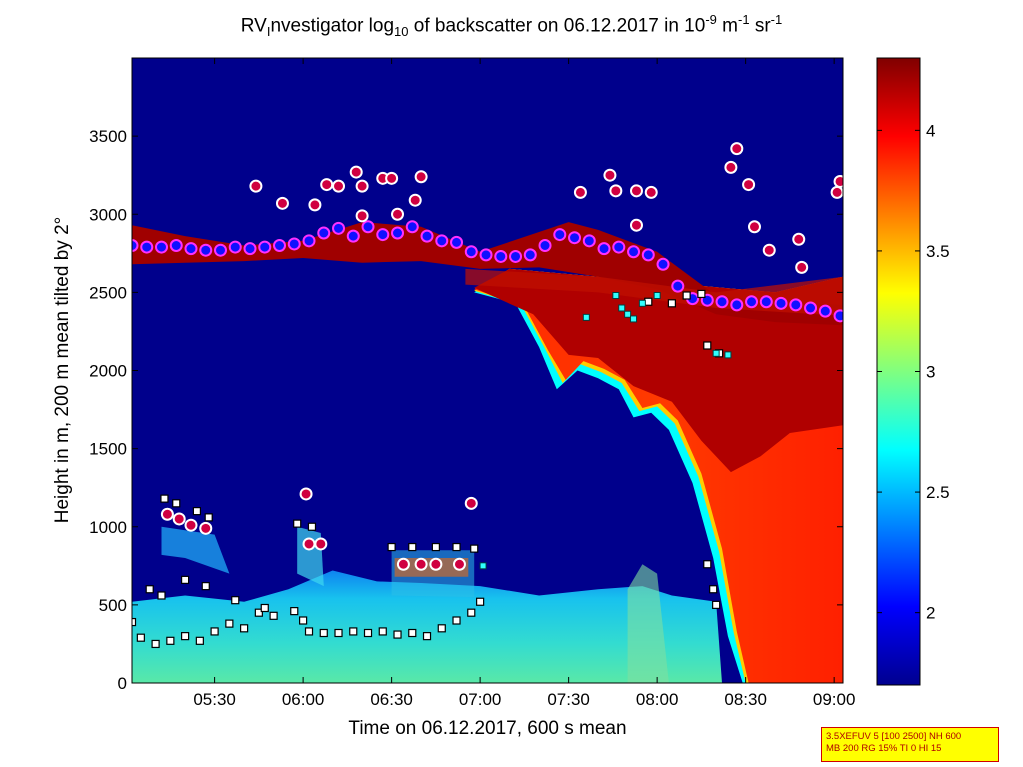  Describe the element at coordinates (930, 372) in the screenshot. I see `colorbar-tick-label: 3` at that location.